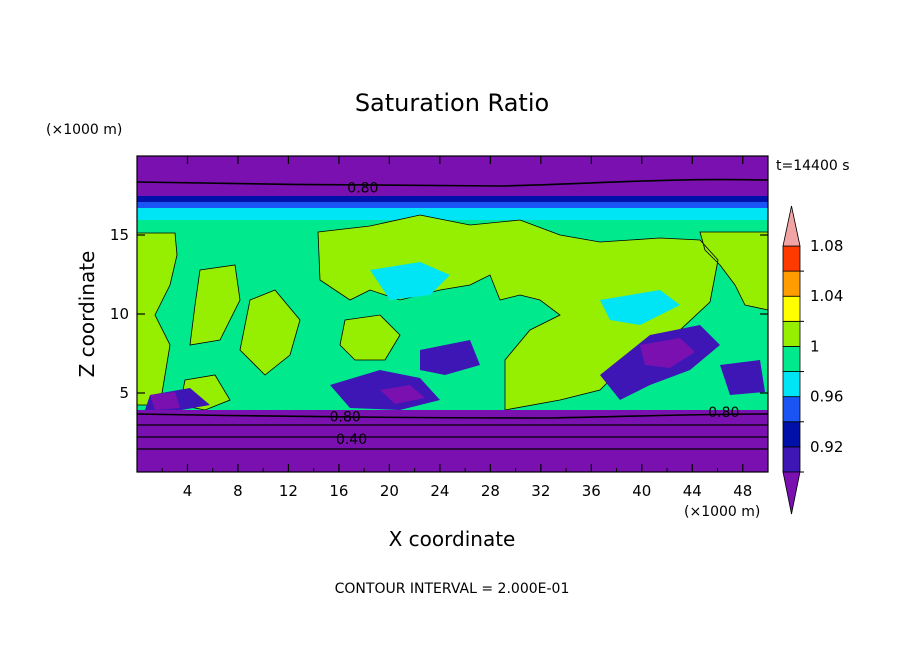  Describe the element at coordinates (422, 374) in the screenshot. I see `field-violet-patches` at that location.